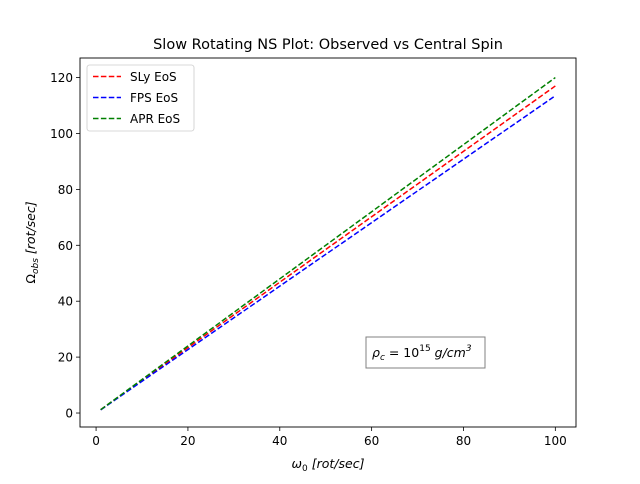 This screenshot has width=640, height=484. Describe the element at coordinates (65, 302) in the screenshot. I see `y-tick-label: 40` at that location.